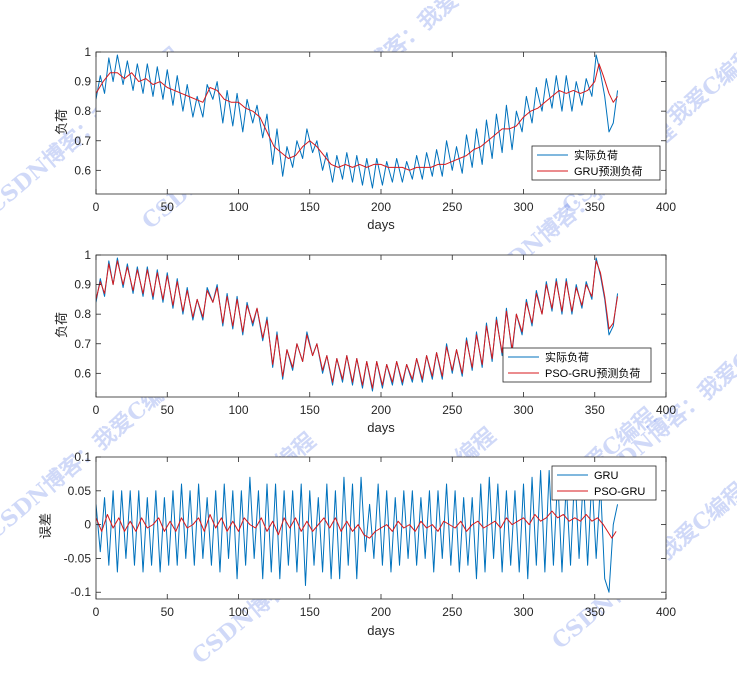 This screenshot has width=737, height=678. What do you see at coordinates (80, 491) in the screenshot?
I see `ytick-label: 0.05` at bounding box center [80, 491].